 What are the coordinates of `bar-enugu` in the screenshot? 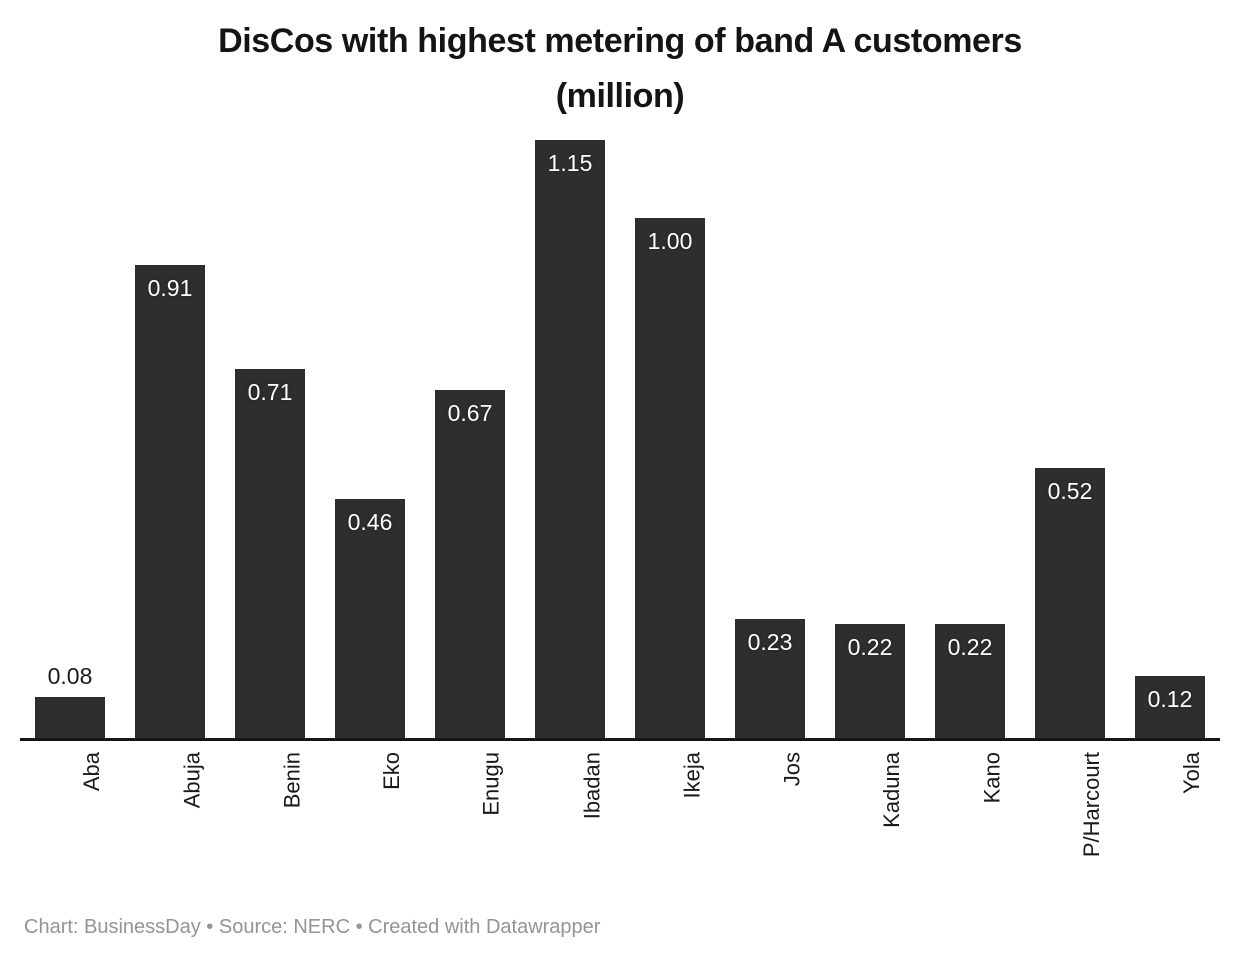 It's located at (470, 564).